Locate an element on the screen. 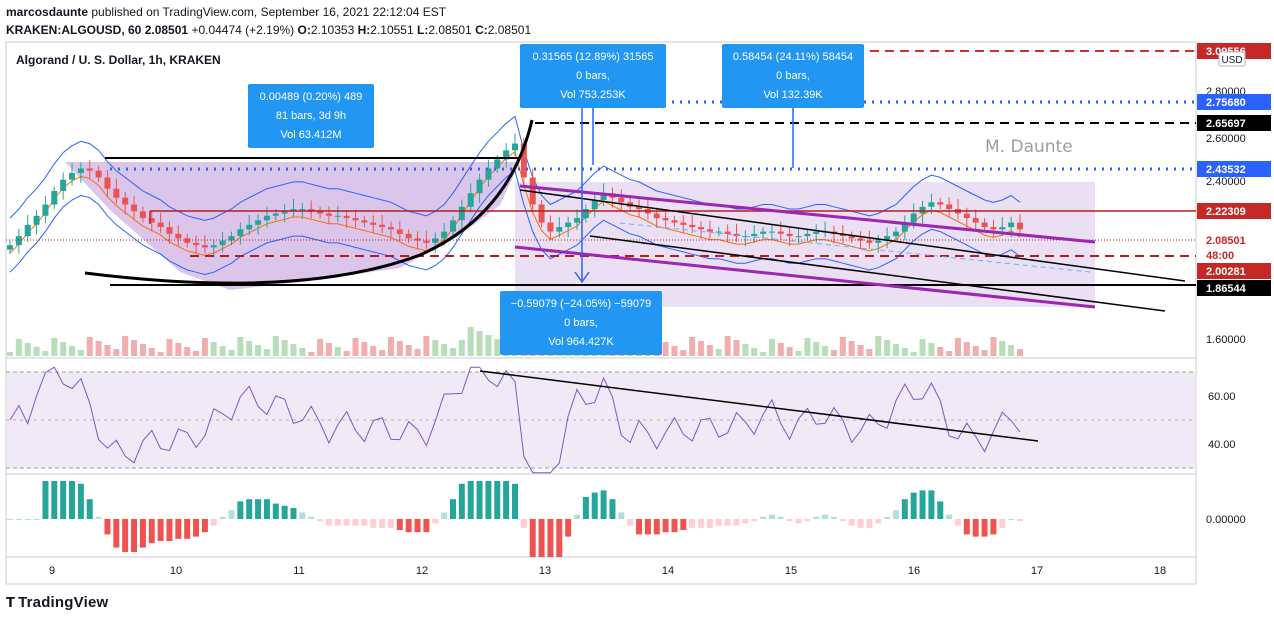 The height and width of the screenshot is (621, 1274). price-label-text: 2.00281 is located at coordinates (1226, 272).